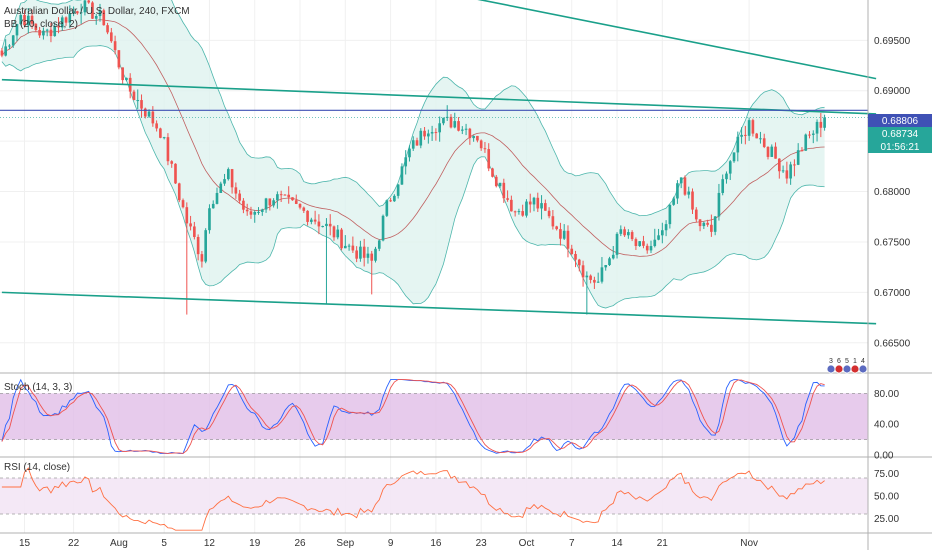 The width and height of the screenshot is (932, 550). I want to click on rsi-line, so click(413, 499).